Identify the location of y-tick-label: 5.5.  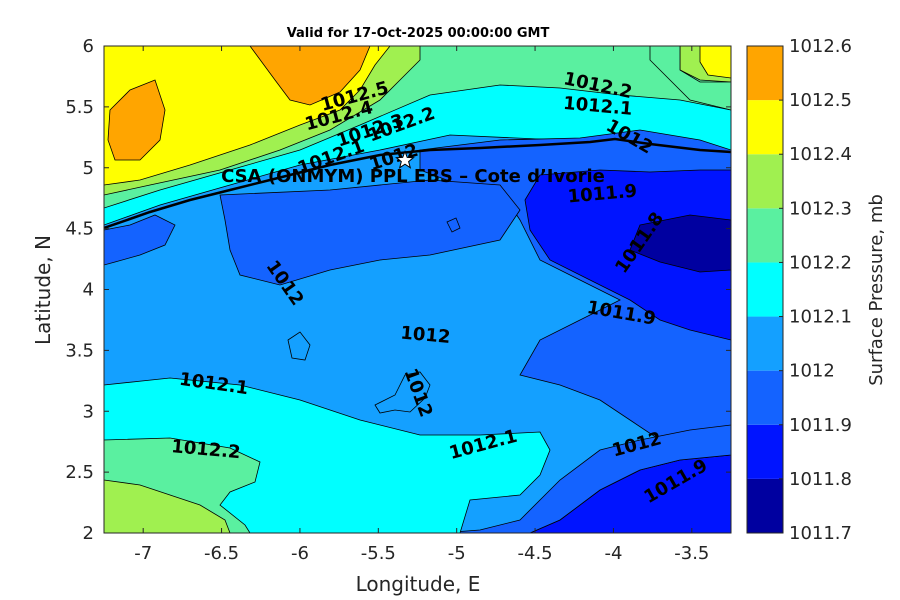
(79, 107).